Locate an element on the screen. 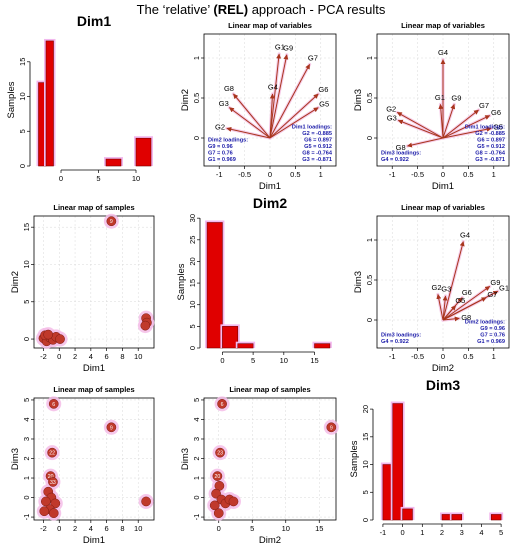 Image resolution: width=522 pixels, height=550 pixels. vector-label: G9 is located at coordinates (495, 282).